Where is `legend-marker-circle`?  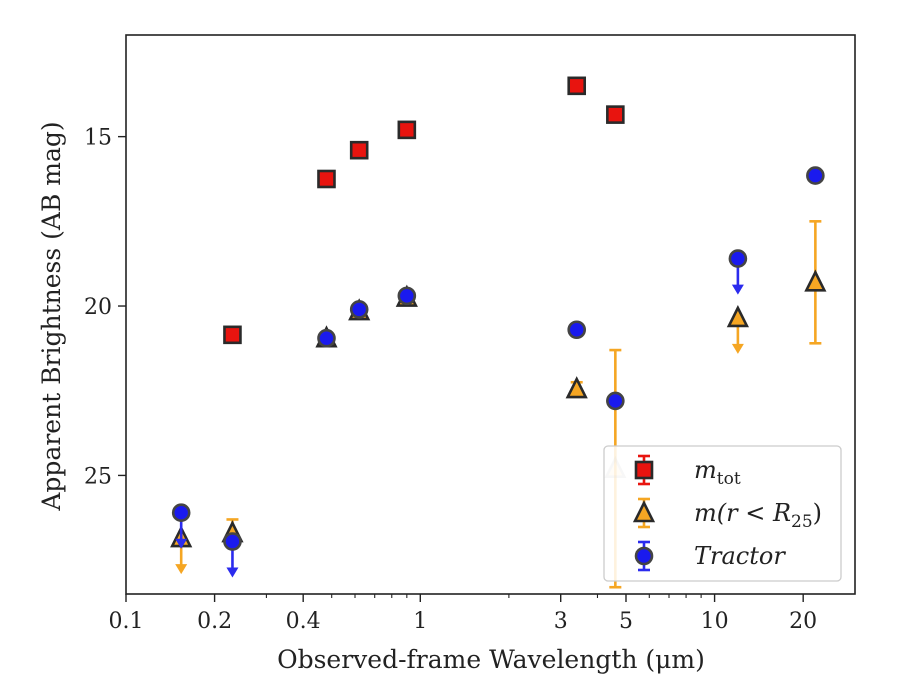
legend-marker-circle is located at coordinates (644, 556).